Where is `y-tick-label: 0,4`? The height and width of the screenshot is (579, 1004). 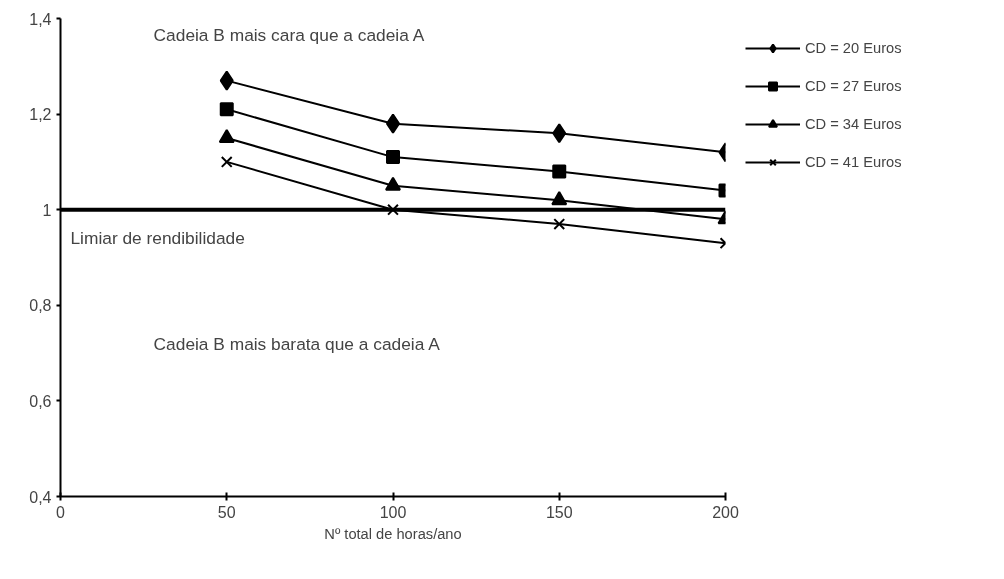
y-tick-label: 0,4 is located at coordinates (40, 497).